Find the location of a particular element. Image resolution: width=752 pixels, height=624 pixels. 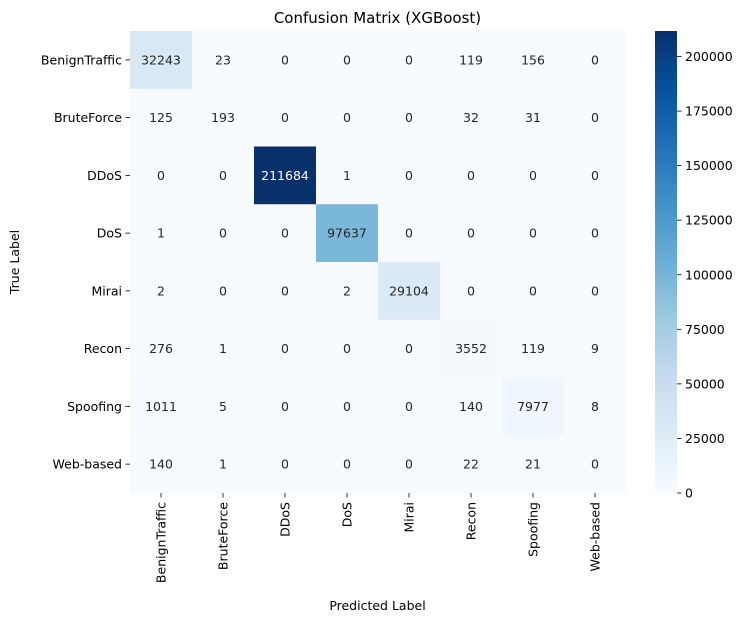

cell-value: 125 is located at coordinates (161, 117).